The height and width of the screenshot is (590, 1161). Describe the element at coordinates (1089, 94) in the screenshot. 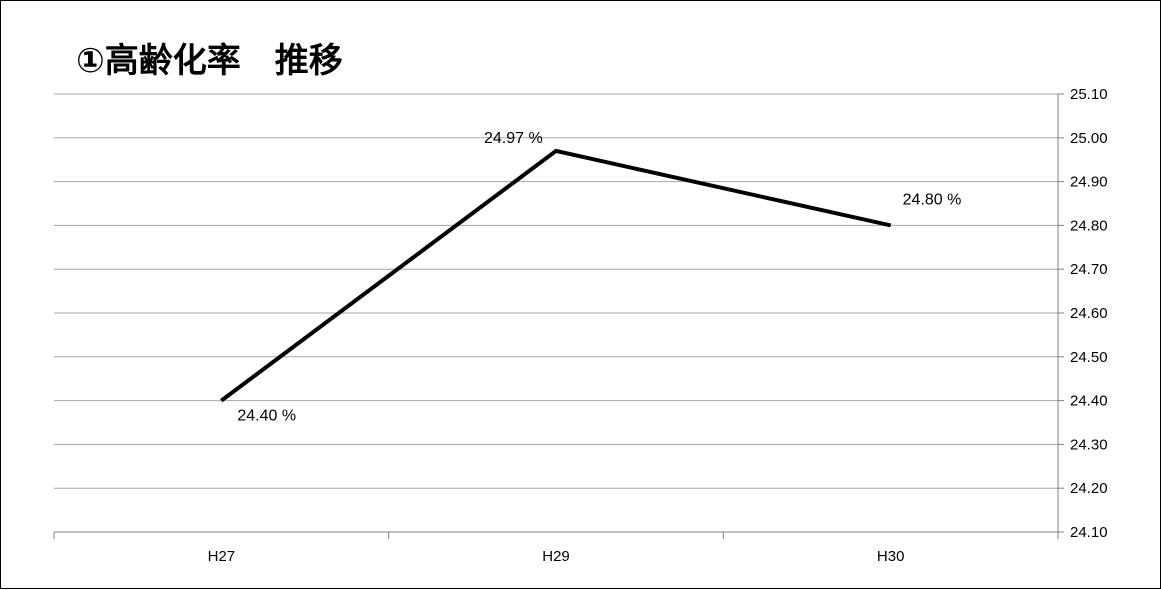

I see `y-tick-label: 25.10` at that location.